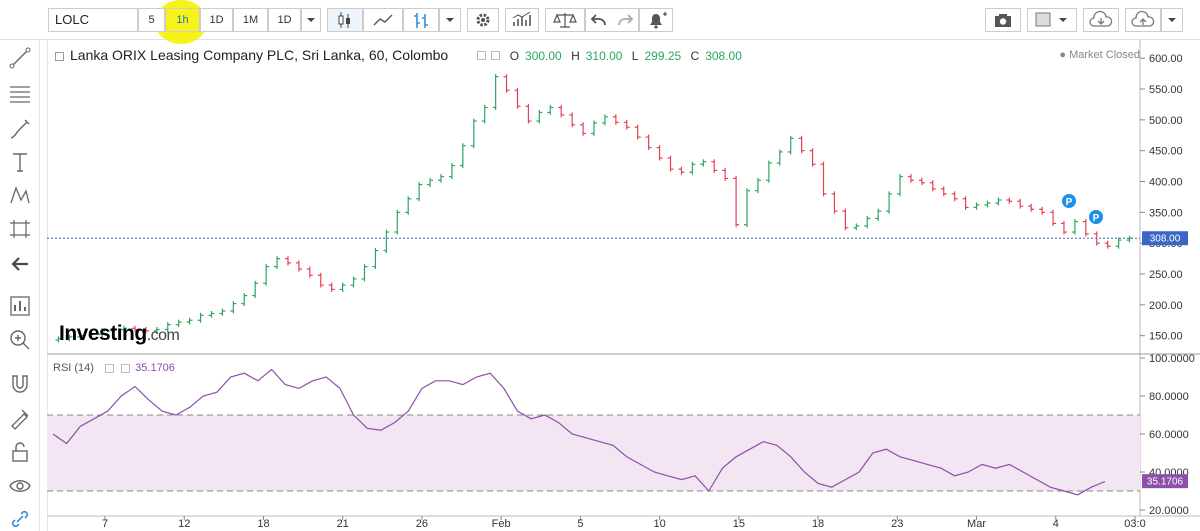 The width and height of the screenshot is (1200, 531). I want to click on bars-icon, so click(421, 20).